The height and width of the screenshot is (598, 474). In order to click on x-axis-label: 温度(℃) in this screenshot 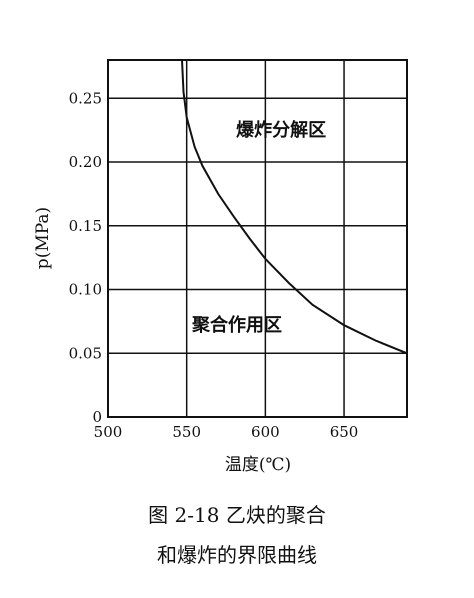, I will do `click(258, 465)`.